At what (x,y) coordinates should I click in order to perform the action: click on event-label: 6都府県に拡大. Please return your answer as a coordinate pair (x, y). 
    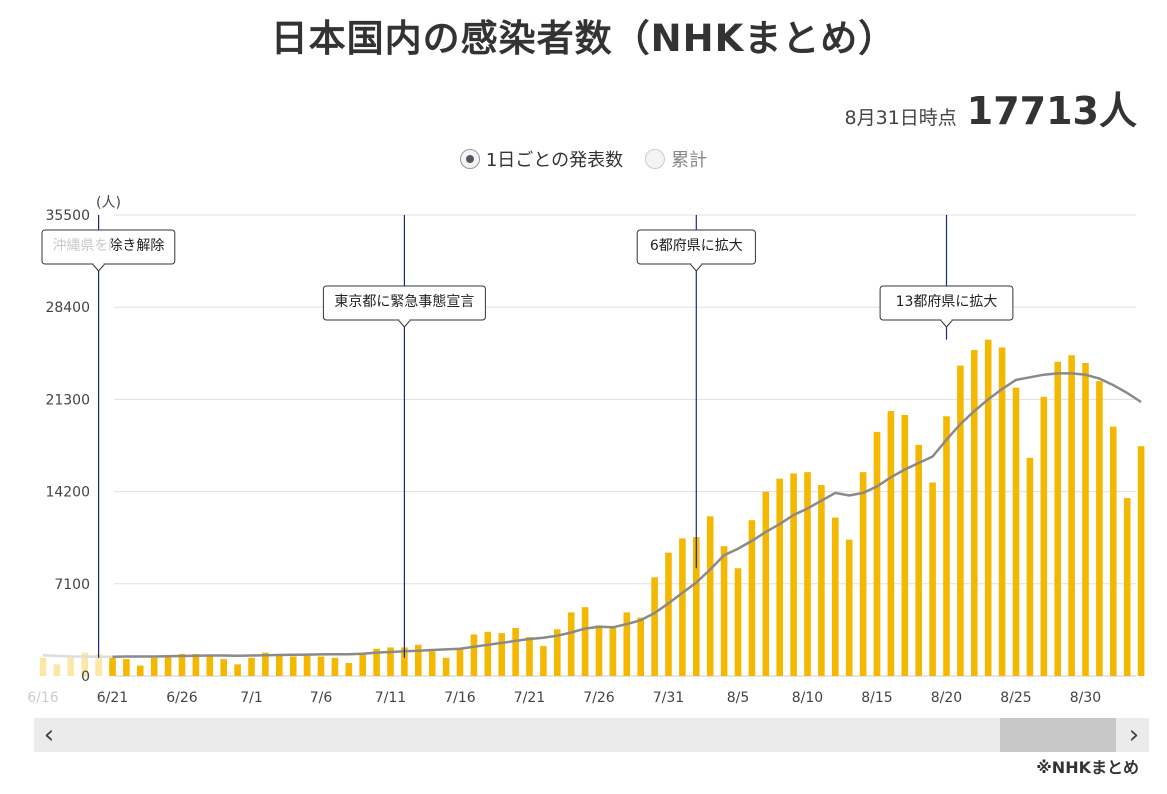
    Looking at the image, I should click on (696, 250).